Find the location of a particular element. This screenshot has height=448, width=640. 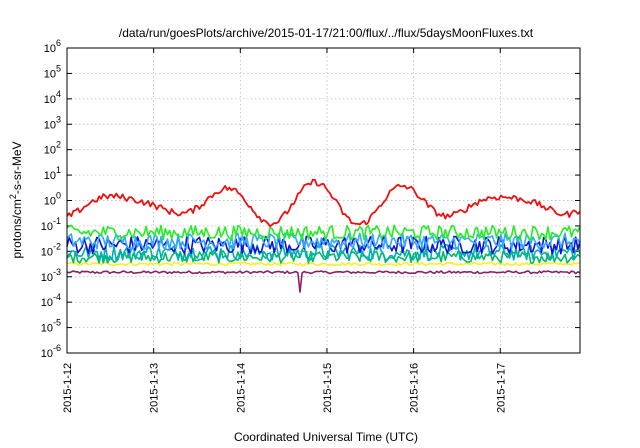

y-tick-label: 10⁰ is located at coordinates (52, 199).